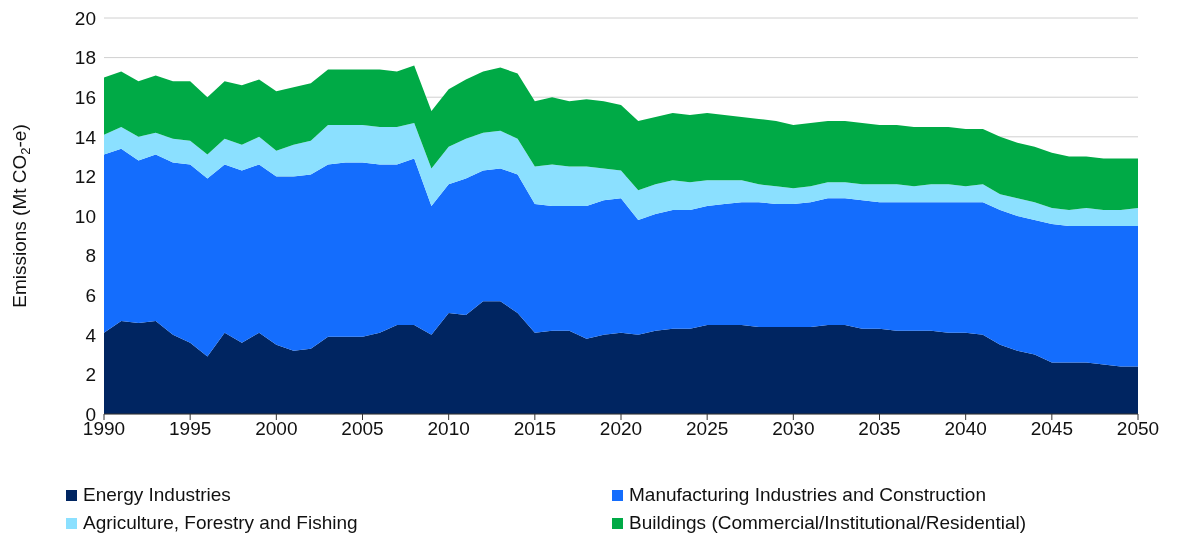 Image resolution: width=1185 pixels, height=542 pixels. Describe the element at coordinates (91, 335) in the screenshot. I see `y-tick-label: 4` at that location.